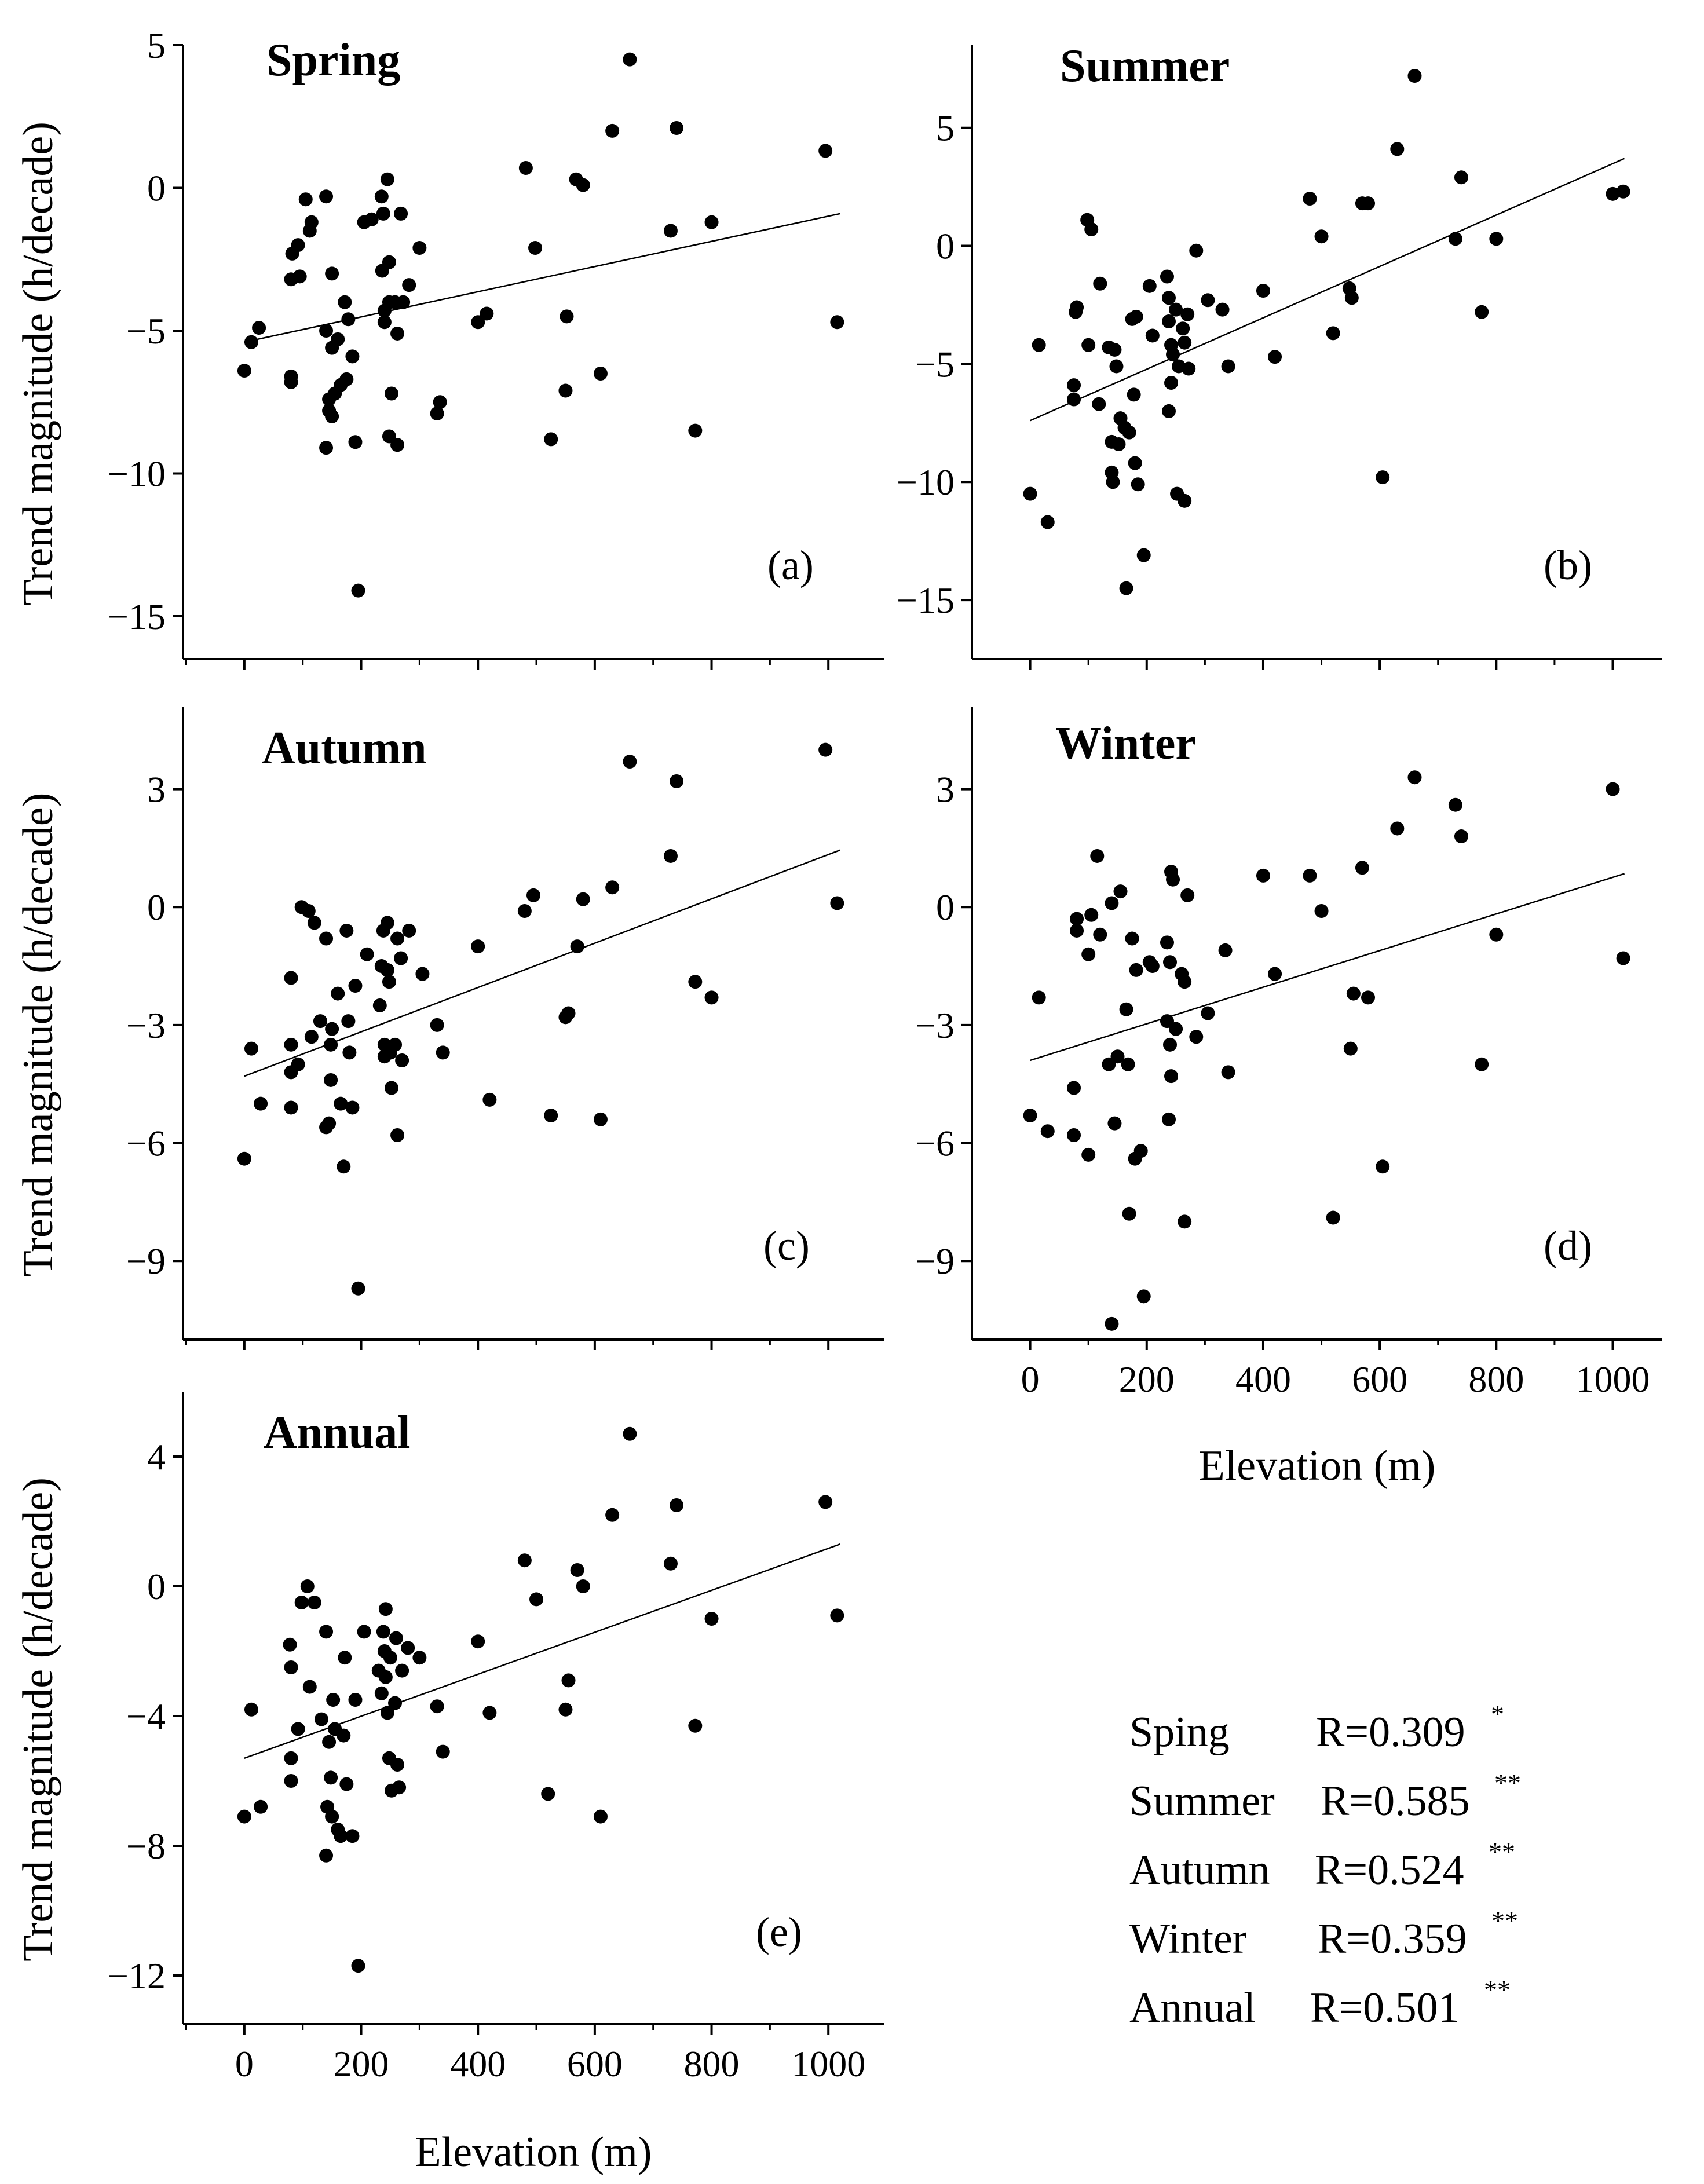 The image size is (1704, 2184). Describe the element at coordinates (244, 2063) in the screenshot. I see `x-tick-label: 0` at that location.